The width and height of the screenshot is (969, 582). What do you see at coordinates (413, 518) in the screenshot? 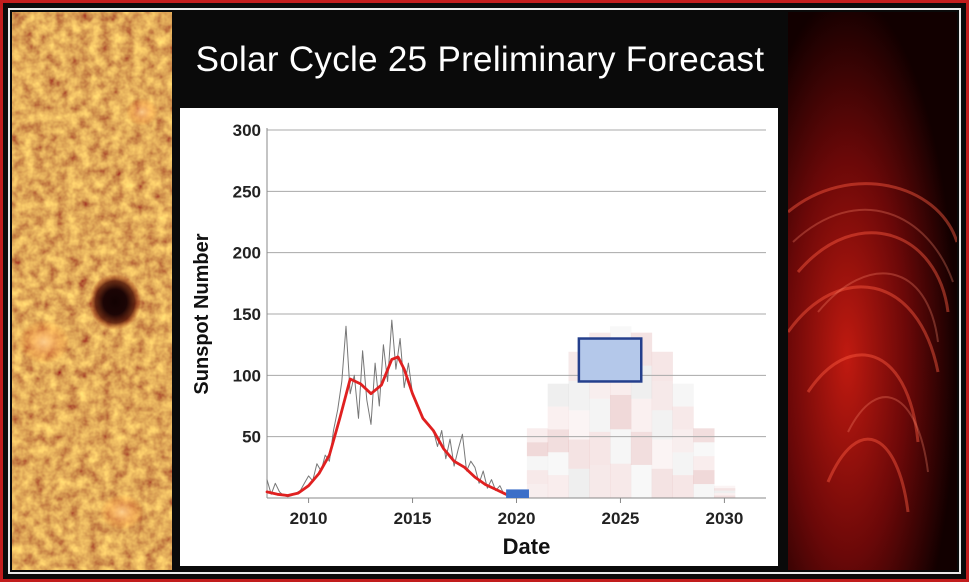
I see `x-tick-label: 2015` at bounding box center [413, 518].